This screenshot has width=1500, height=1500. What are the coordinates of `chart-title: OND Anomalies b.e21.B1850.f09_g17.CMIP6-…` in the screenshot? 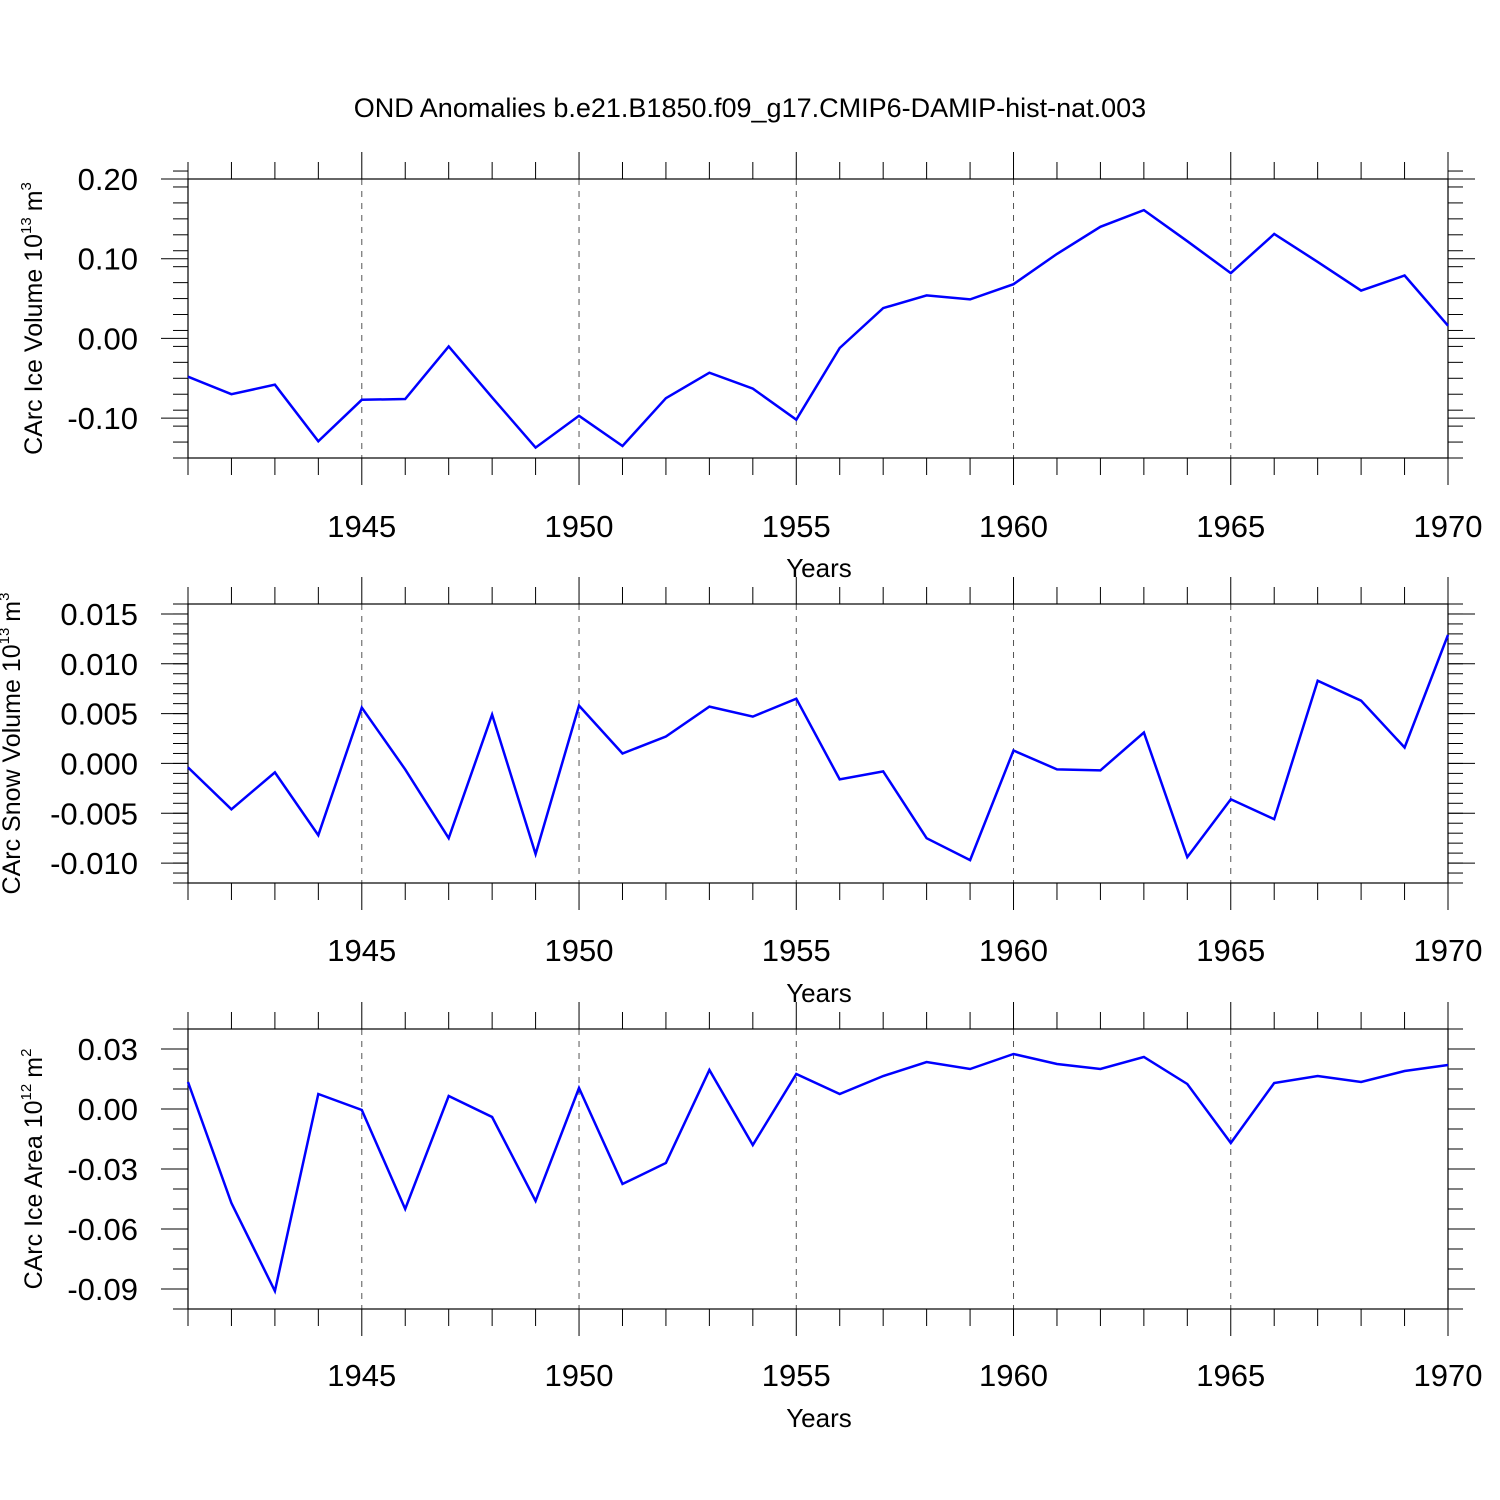 It's located at (750, 108).